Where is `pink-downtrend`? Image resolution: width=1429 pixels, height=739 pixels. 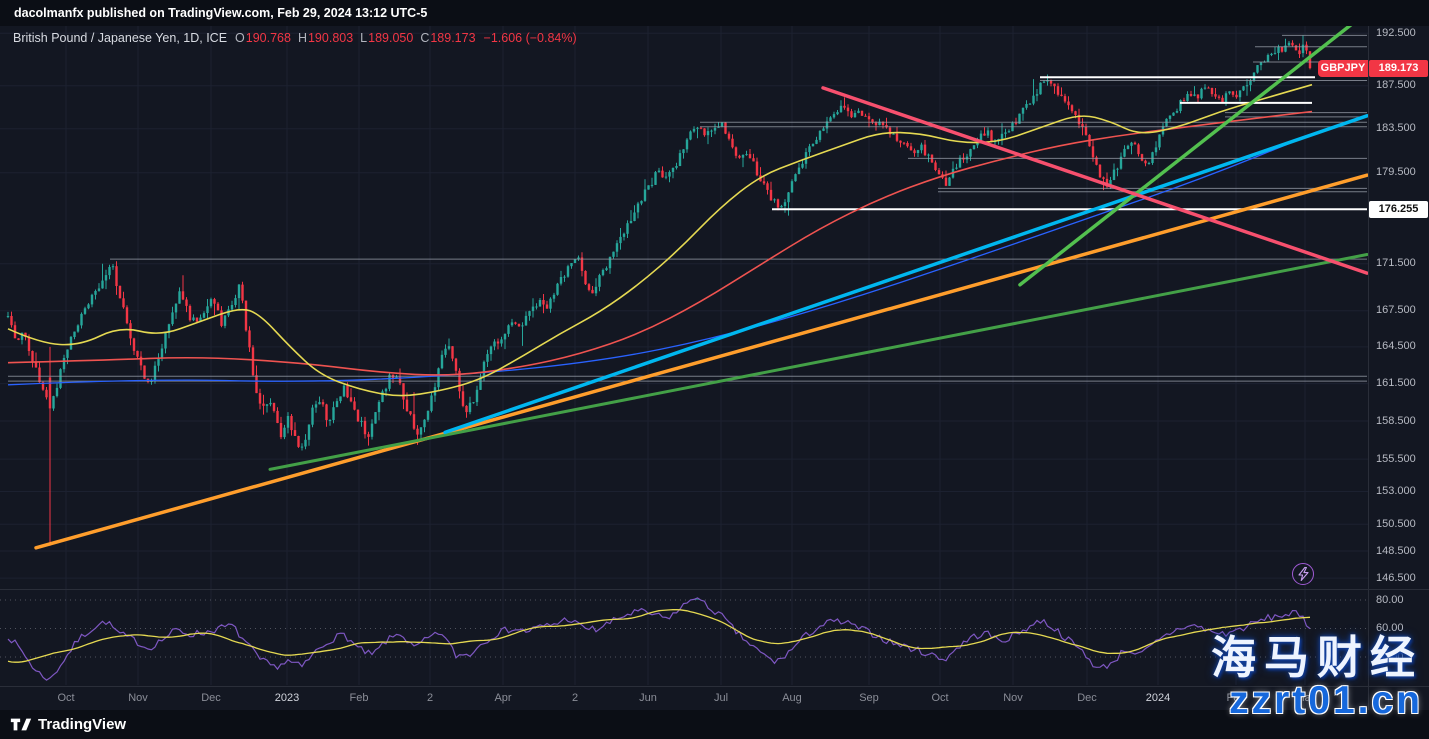 pink-downtrend is located at coordinates (1094, 180).